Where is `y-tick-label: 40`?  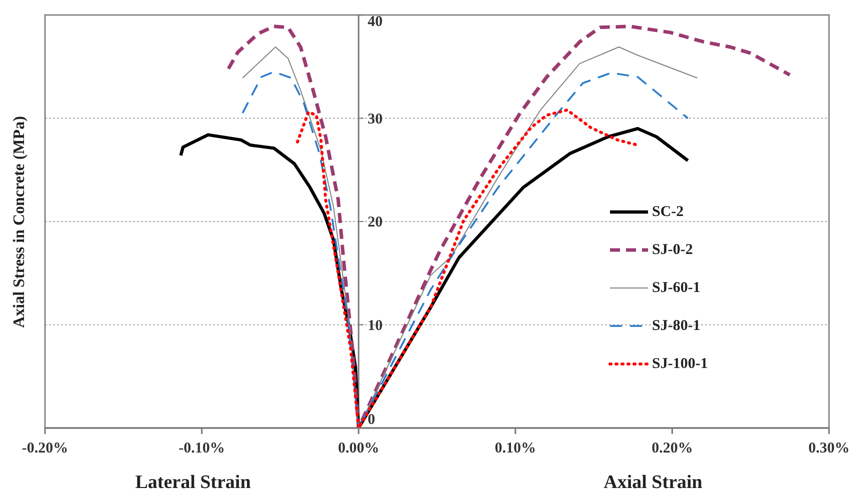 y-tick-label: 40 is located at coordinates (375, 22).